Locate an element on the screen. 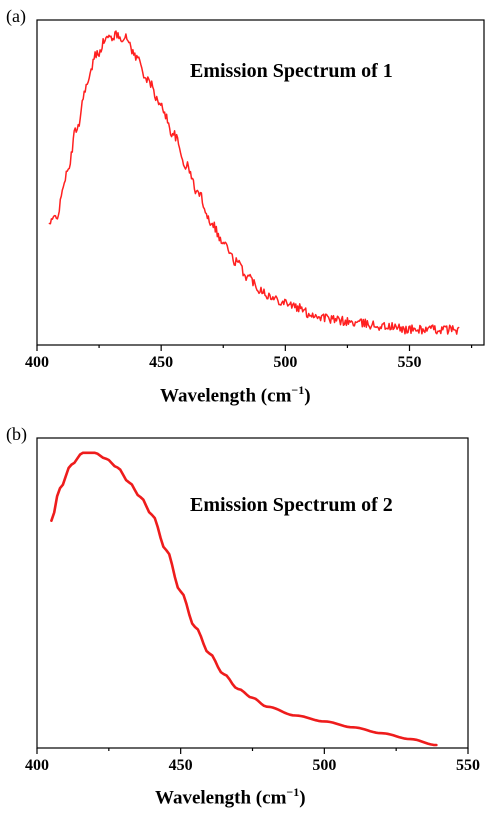 The width and height of the screenshot is (487, 823). panel-label: (a) is located at coordinates (16, 16).